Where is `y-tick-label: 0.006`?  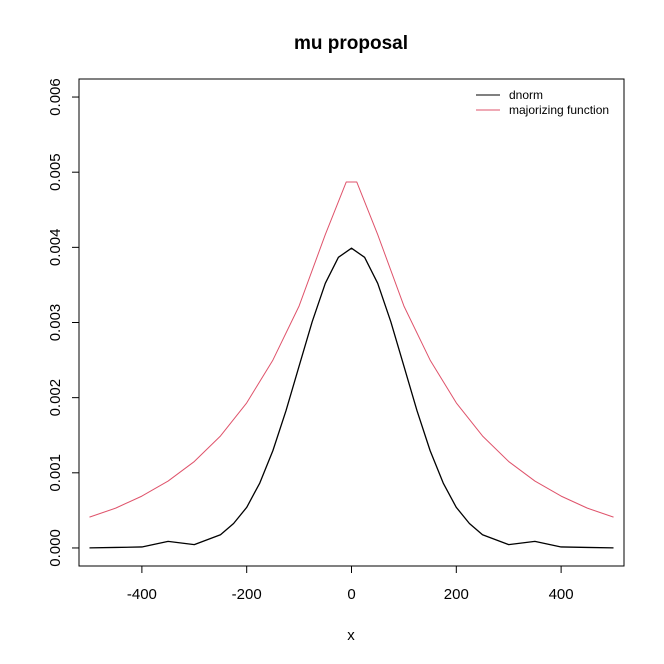
y-tick-label: 0.006 is located at coordinates (55, 97).